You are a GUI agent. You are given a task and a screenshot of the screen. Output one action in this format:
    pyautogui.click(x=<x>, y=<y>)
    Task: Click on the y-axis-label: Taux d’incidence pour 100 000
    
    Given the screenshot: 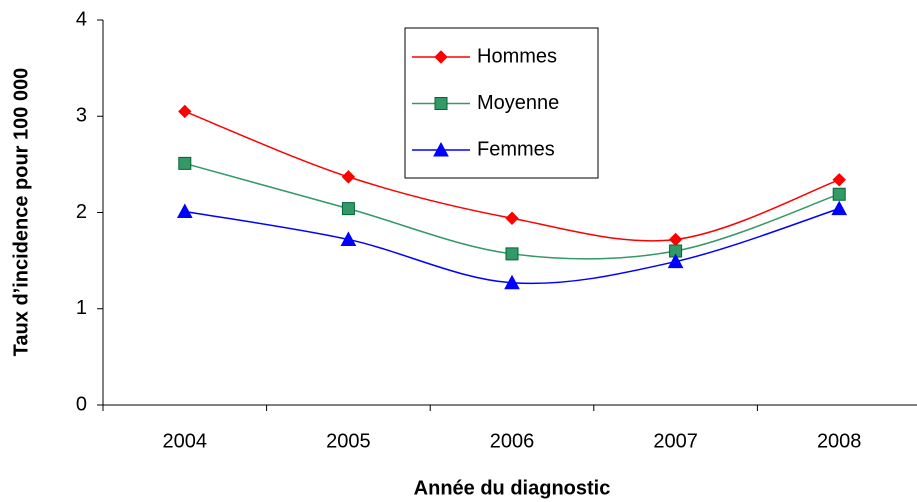 What is the action you would take?
    pyautogui.click(x=21, y=212)
    